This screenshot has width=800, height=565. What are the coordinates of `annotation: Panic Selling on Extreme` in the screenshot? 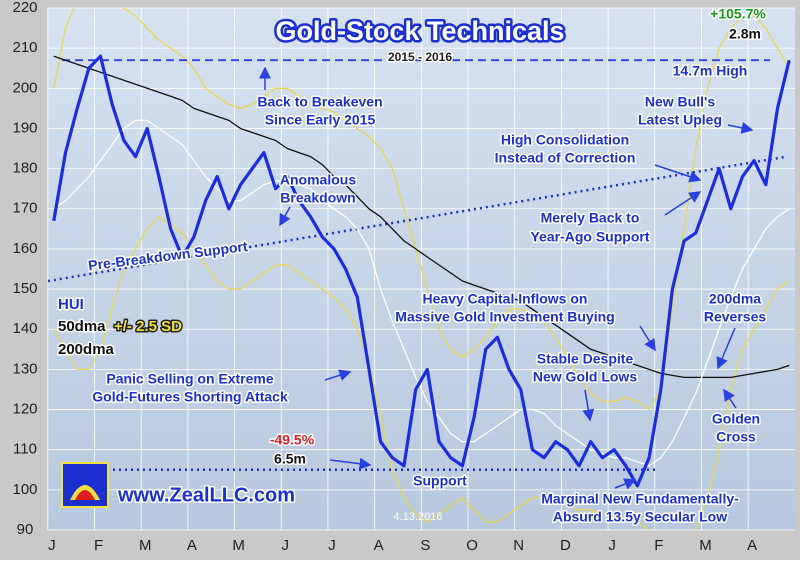 It's located at (189, 379).